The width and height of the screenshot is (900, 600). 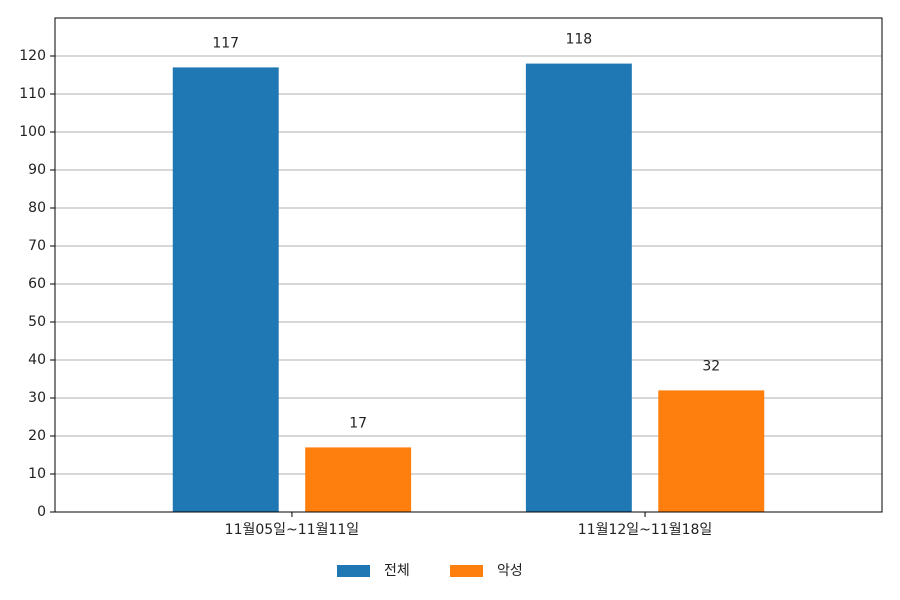 What do you see at coordinates (37, 246) in the screenshot?
I see `y-tick-label: 70` at bounding box center [37, 246].